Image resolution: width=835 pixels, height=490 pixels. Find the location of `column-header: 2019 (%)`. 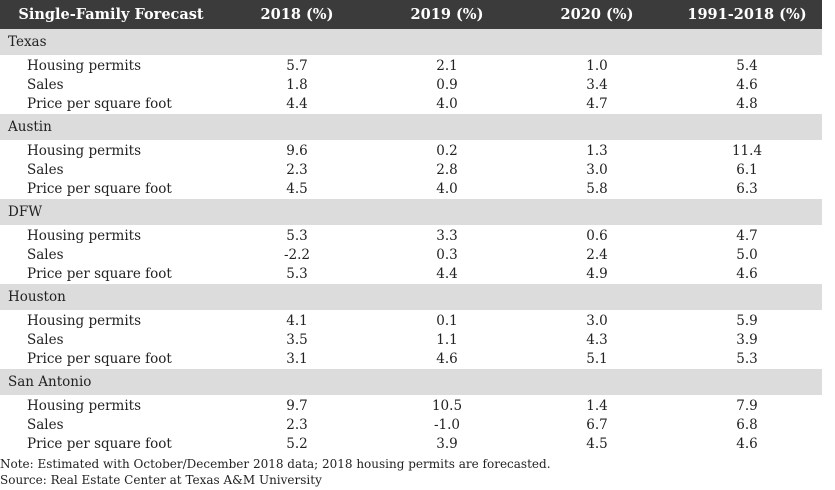

column-header: 2019 (%) is located at coordinates (447, 14).